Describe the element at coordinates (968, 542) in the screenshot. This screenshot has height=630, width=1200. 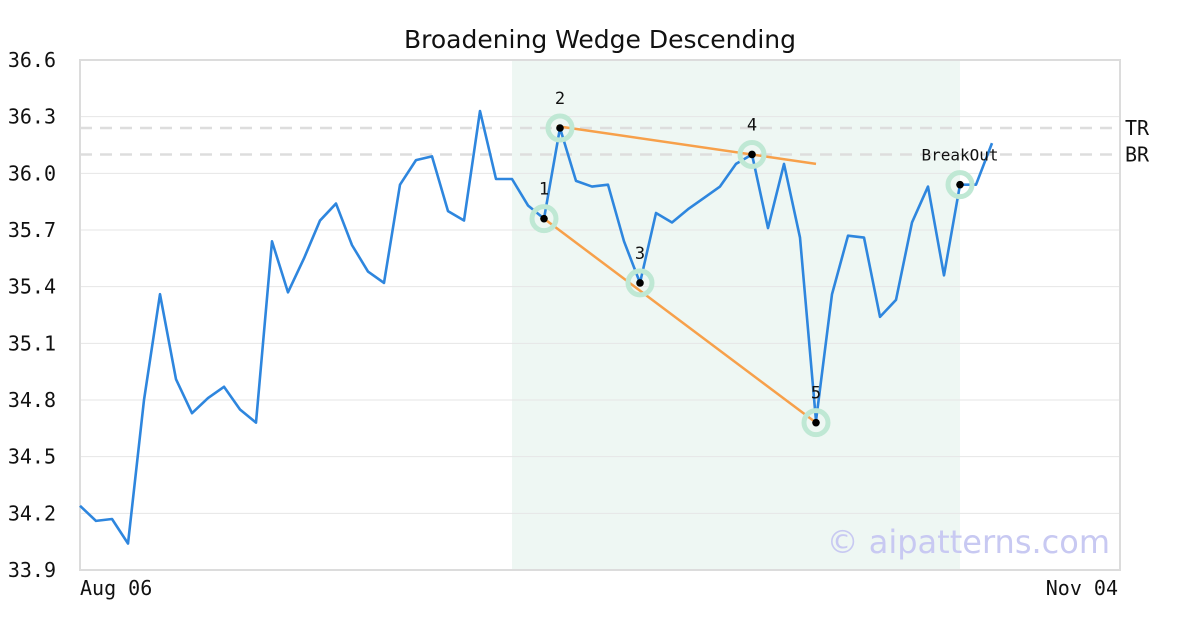
I see `watermark: © aipatterns.com` at that location.